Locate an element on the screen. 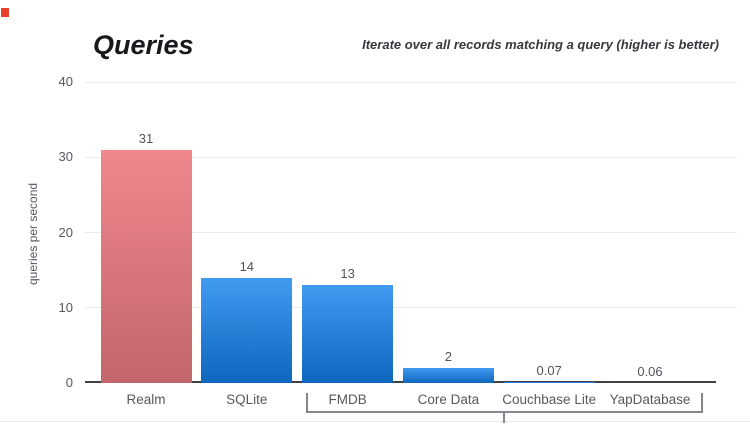 The height and width of the screenshot is (426, 750). x-label-core-data: Core Data is located at coordinates (448, 399).